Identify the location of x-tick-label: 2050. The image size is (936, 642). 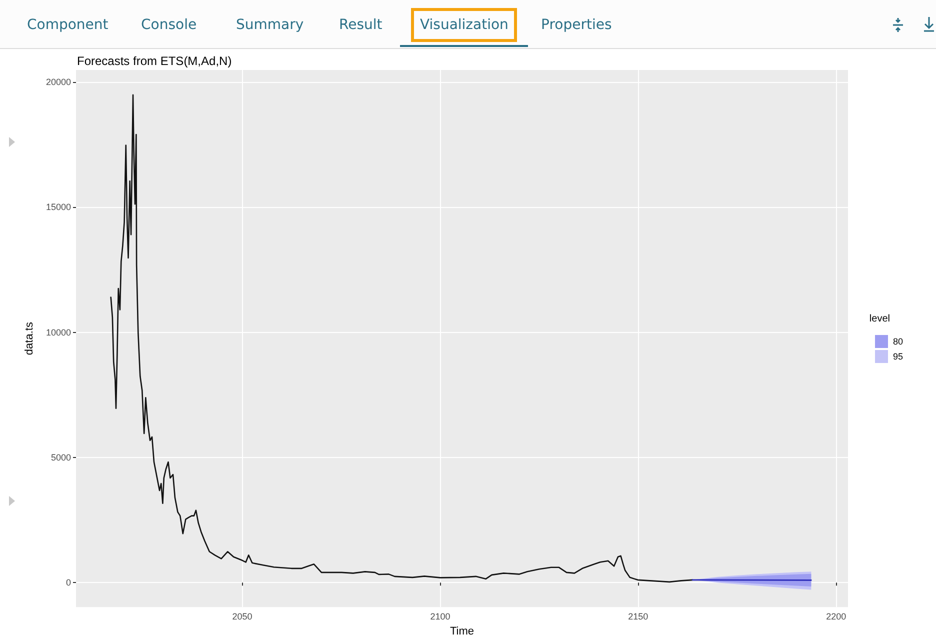
(242, 617).